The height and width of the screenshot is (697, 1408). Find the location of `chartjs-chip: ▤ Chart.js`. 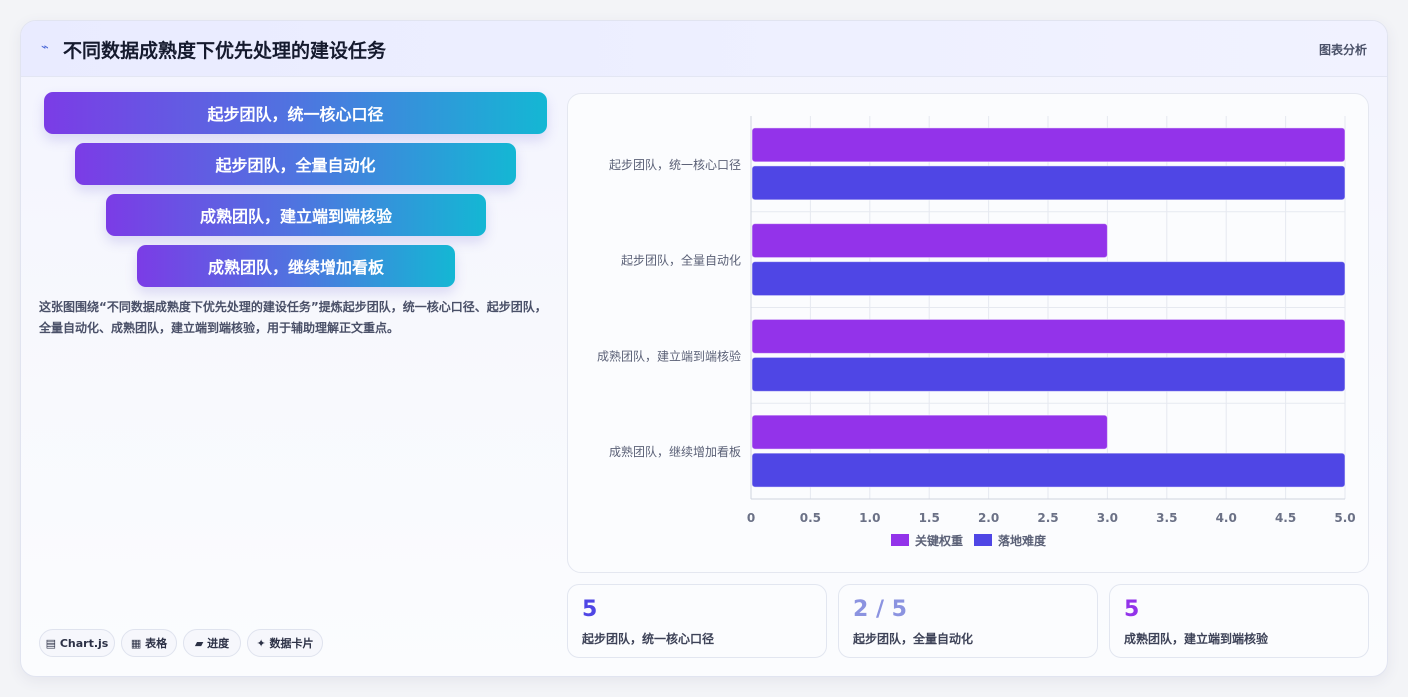

chartjs-chip: ▤ Chart.js is located at coordinates (77, 643).